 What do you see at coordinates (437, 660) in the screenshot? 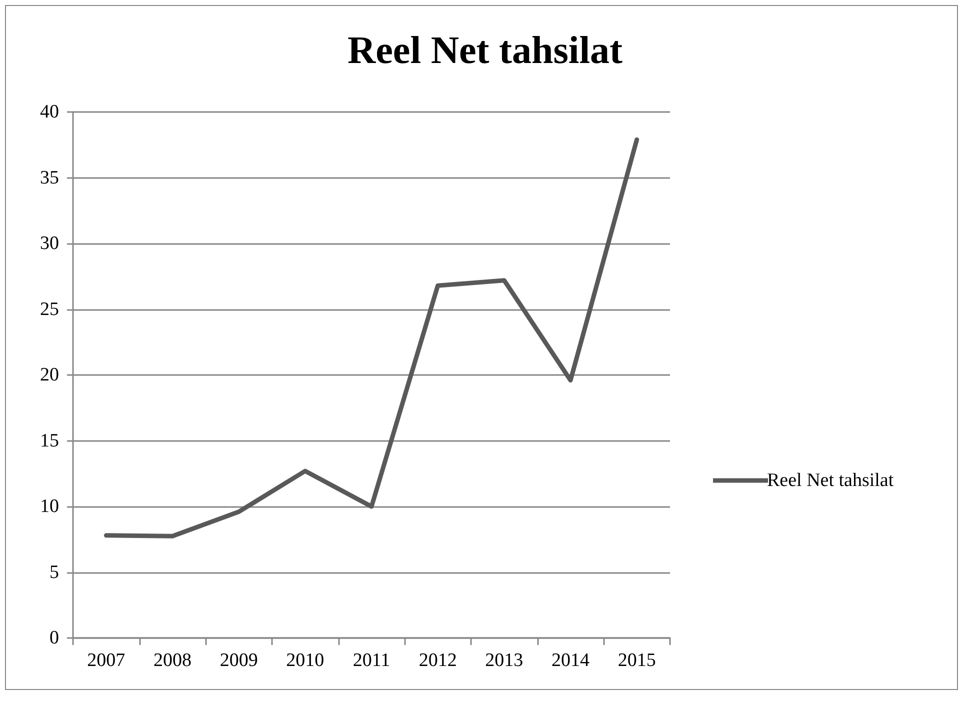
I see `x-tick-label: 2012` at bounding box center [437, 660].